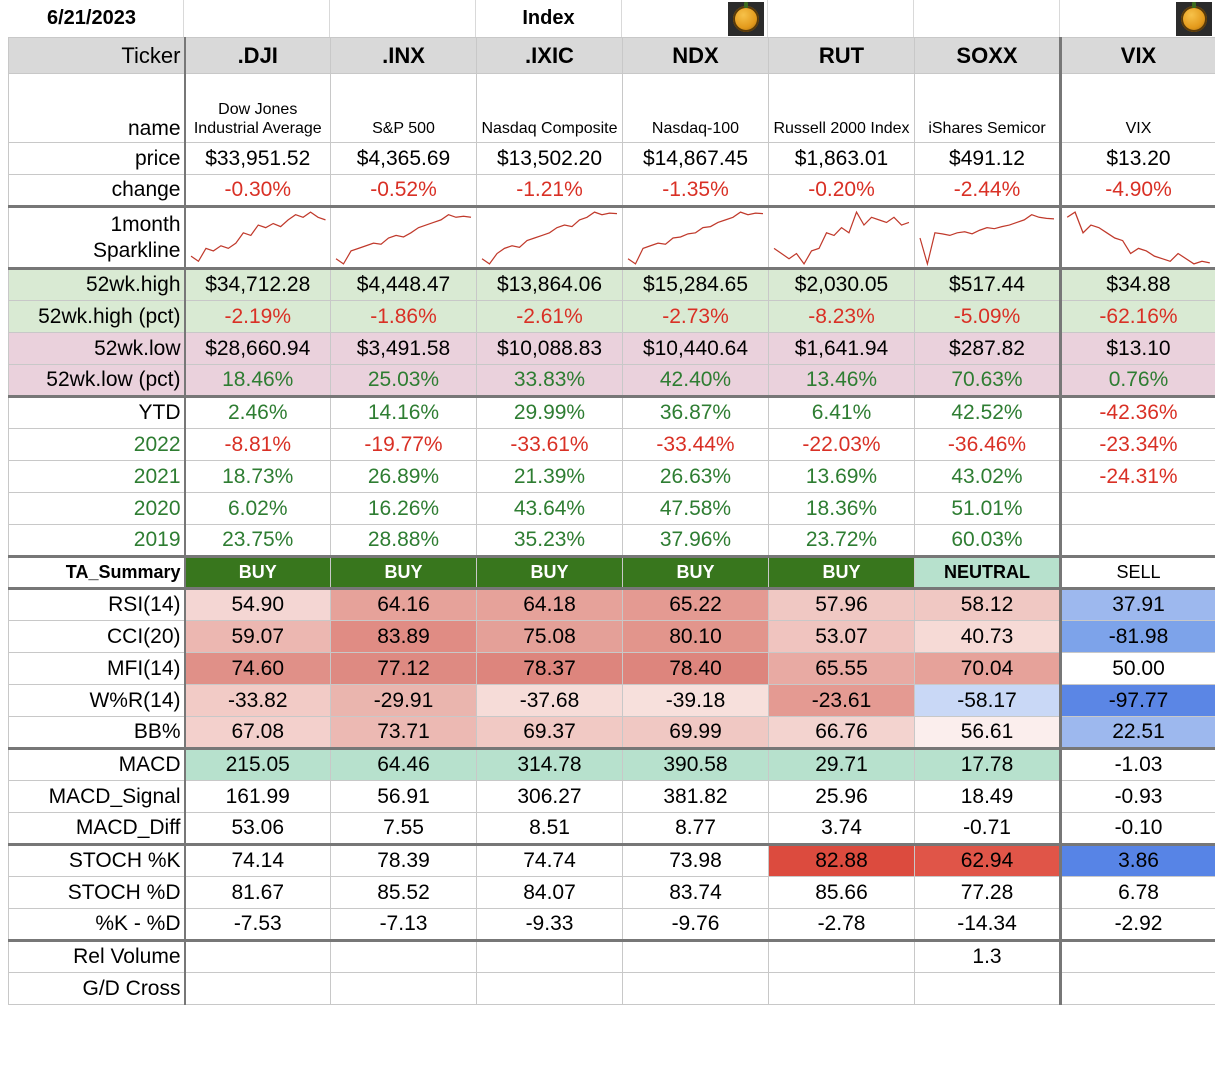  I want to click on cell-mfi-.IXIC: 78.37, so click(549, 668).